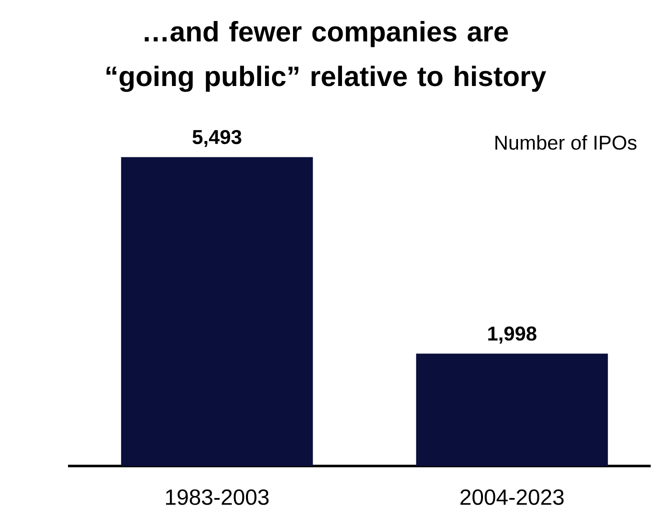  Describe the element at coordinates (512, 335) in the screenshot. I see `data-label: 1,998` at that location.